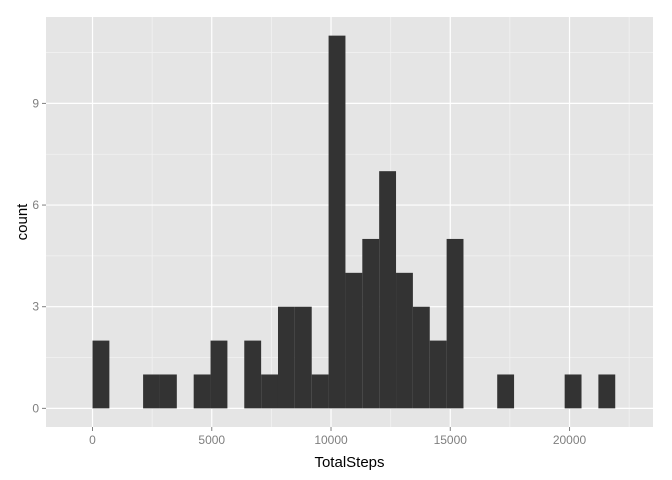 The height and width of the screenshot is (480, 672). What do you see at coordinates (570, 440) in the screenshot?
I see `x-tick-label: 20000` at bounding box center [570, 440].